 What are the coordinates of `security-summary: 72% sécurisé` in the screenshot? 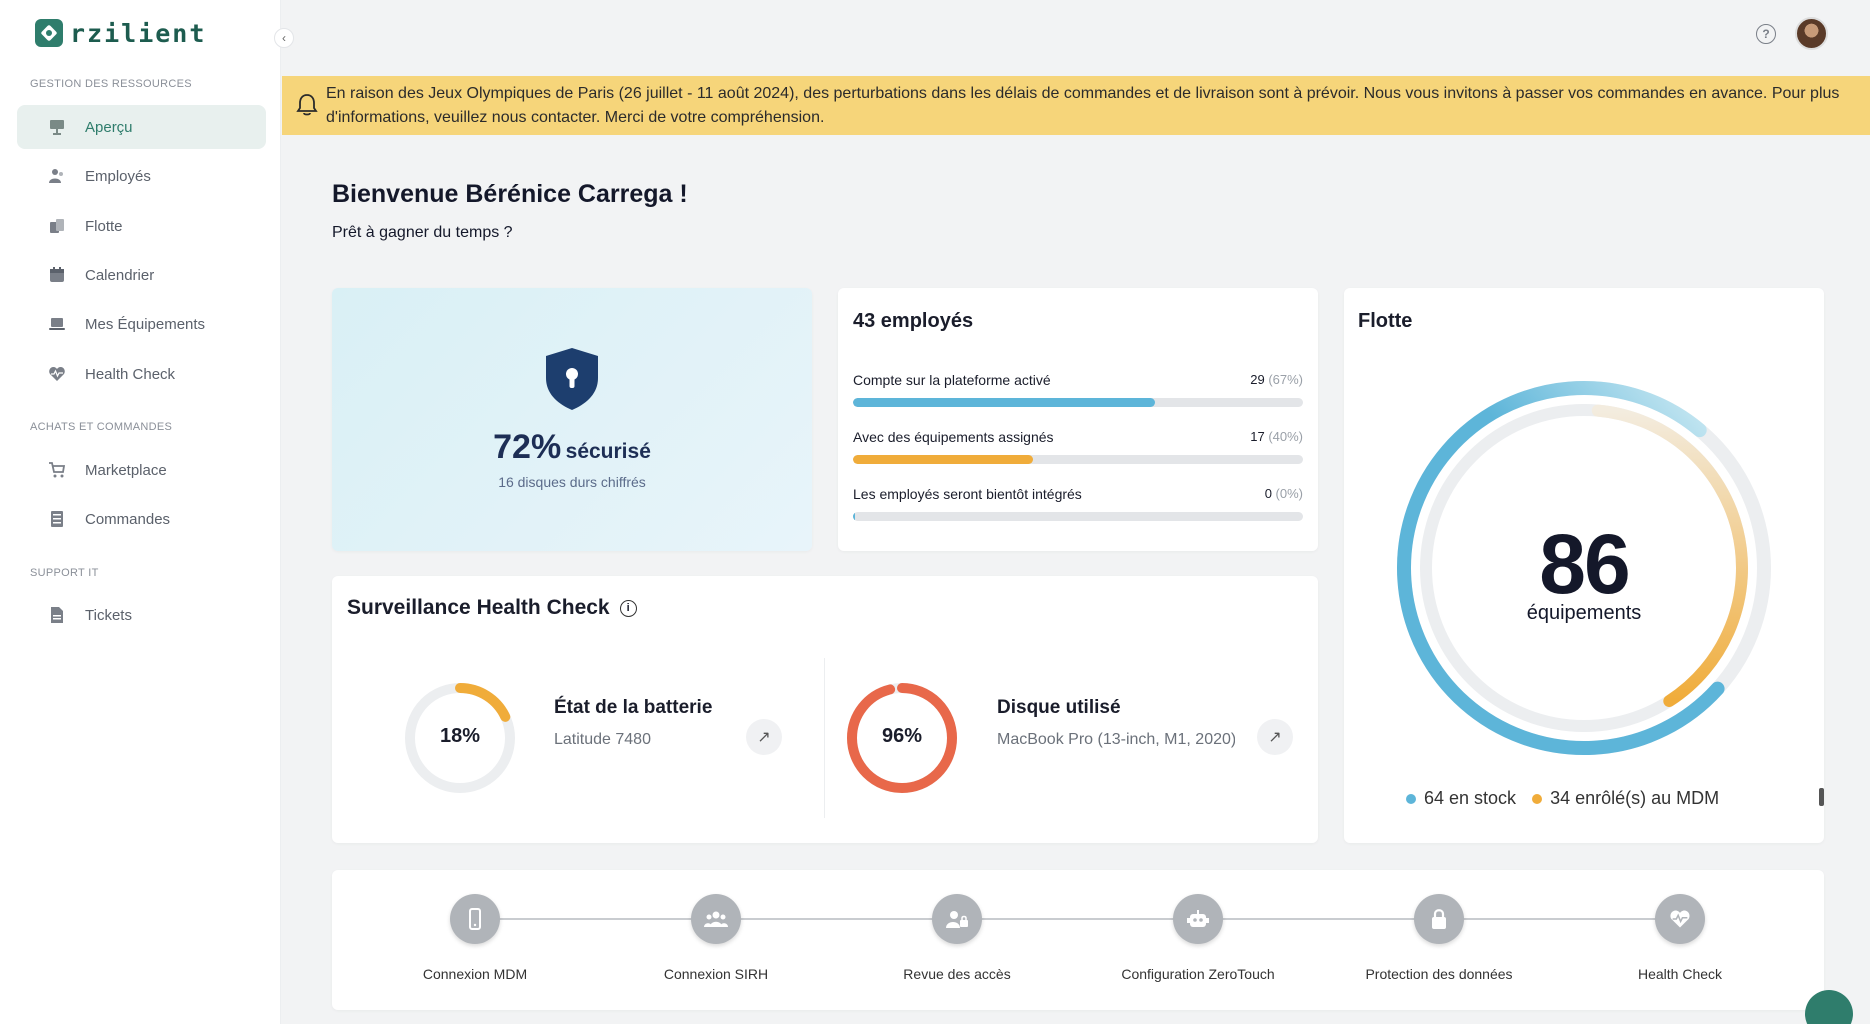 It's located at (572, 447).